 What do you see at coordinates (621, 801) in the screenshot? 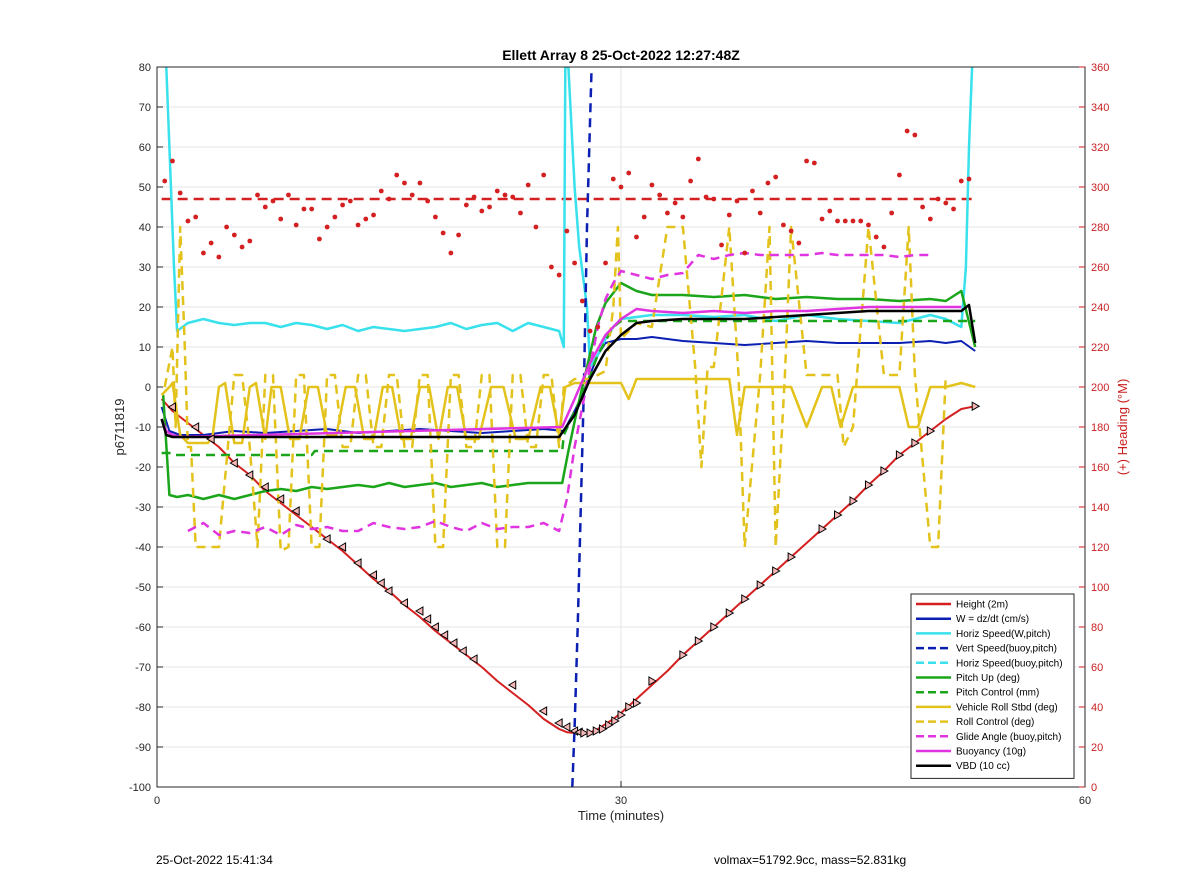
I see `x-tick-label: 30` at bounding box center [621, 801].